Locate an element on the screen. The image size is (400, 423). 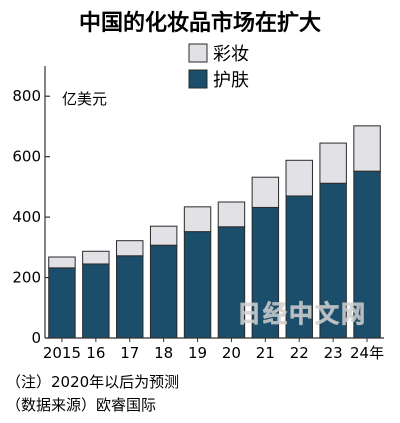
y-tick-label: 600 is located at coordinates (26, 157).